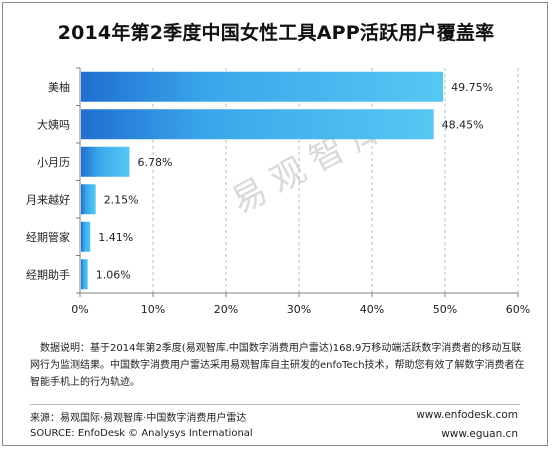  Describe the element at coordinates (299, 309) in the screenshot. I see `x-tick-label: 30%` at that location.